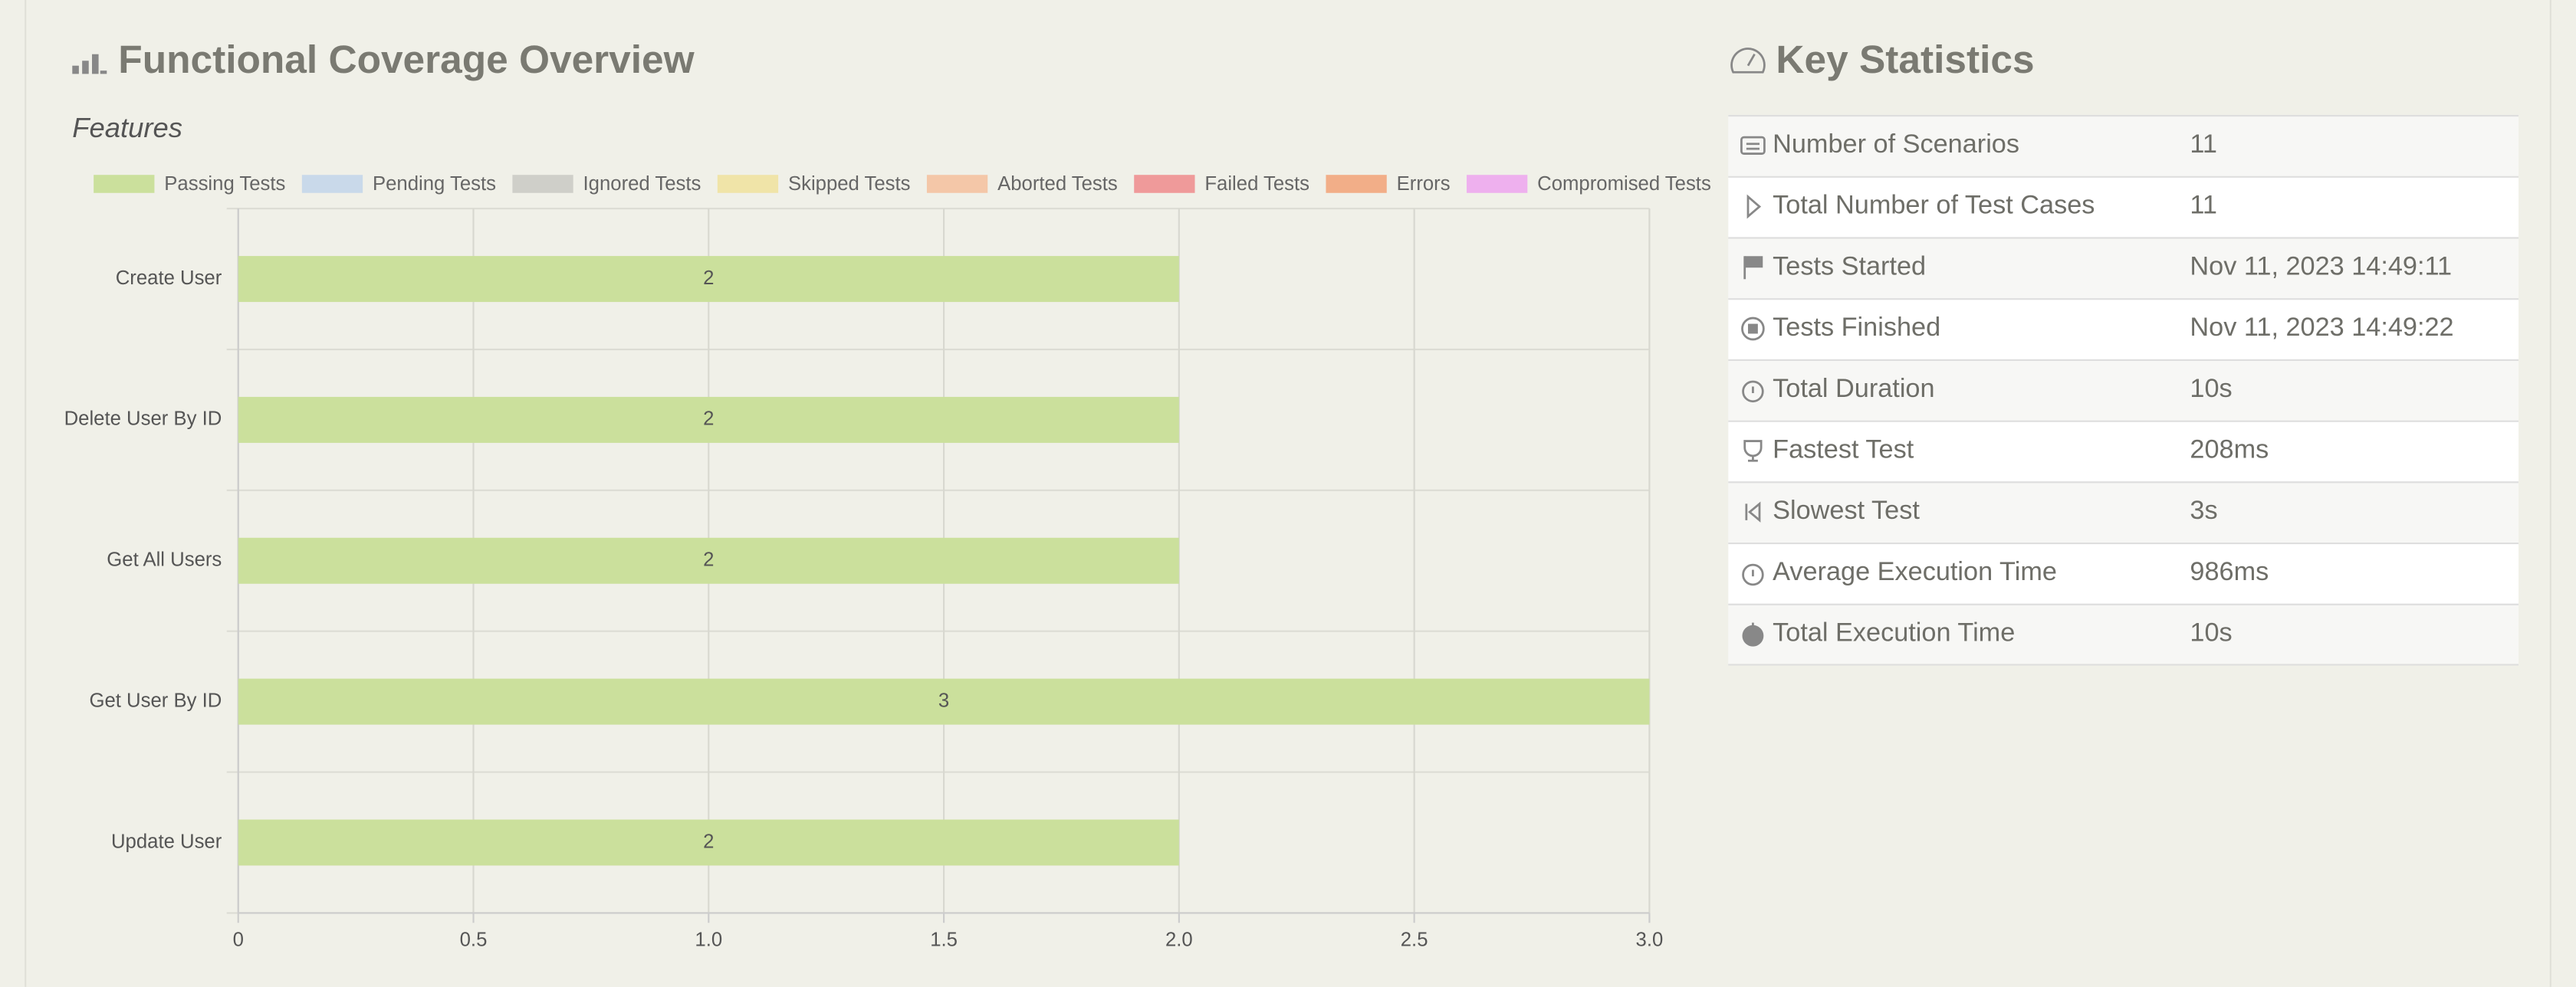  What do you see at coordinates (1748, 61) in the screenshot?
I see `stats-icon` at bounding box center [1748, 61].